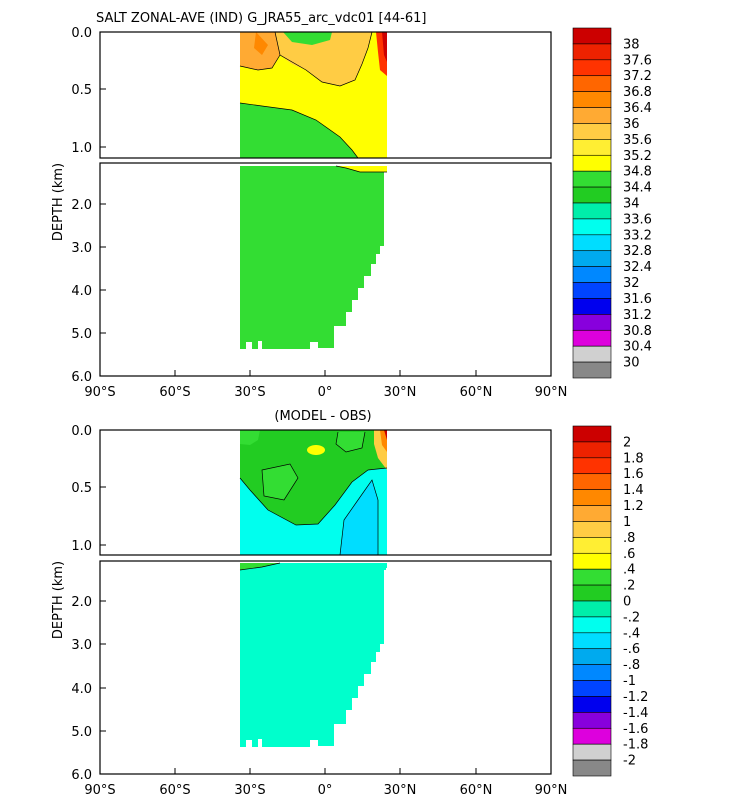 The height and width of the screenshot is (806, 732). I want to click on colorbar-label: -1.6, so click(635, 729).